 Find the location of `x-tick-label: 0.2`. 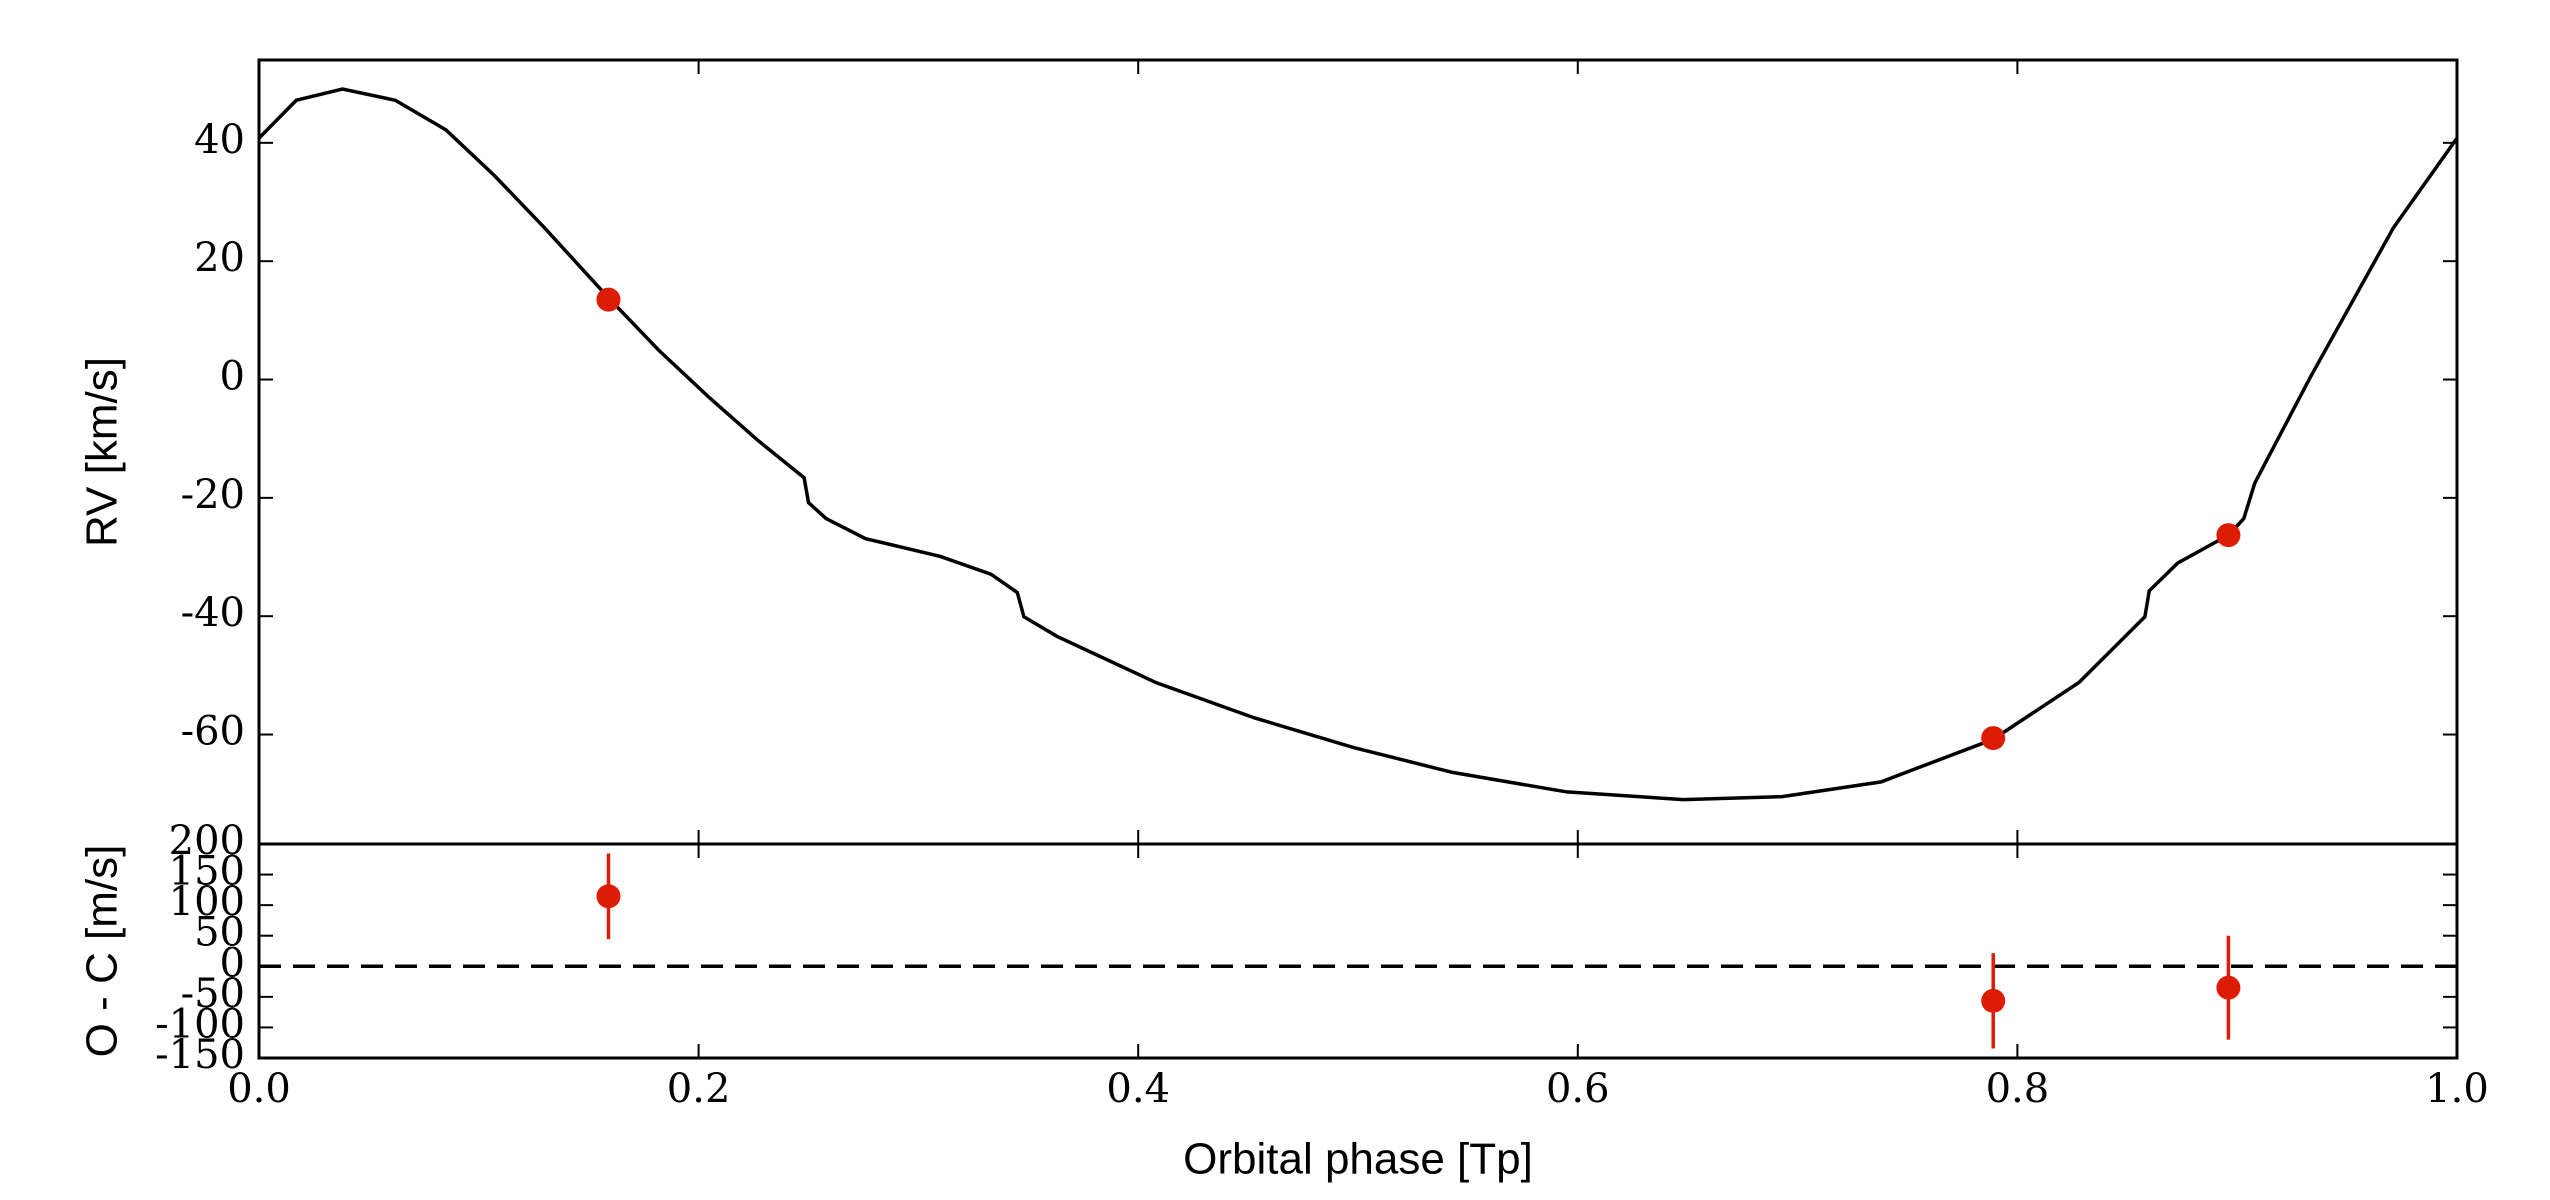

x-tick-label: 0.2 is located at coordinates (699, 1089).